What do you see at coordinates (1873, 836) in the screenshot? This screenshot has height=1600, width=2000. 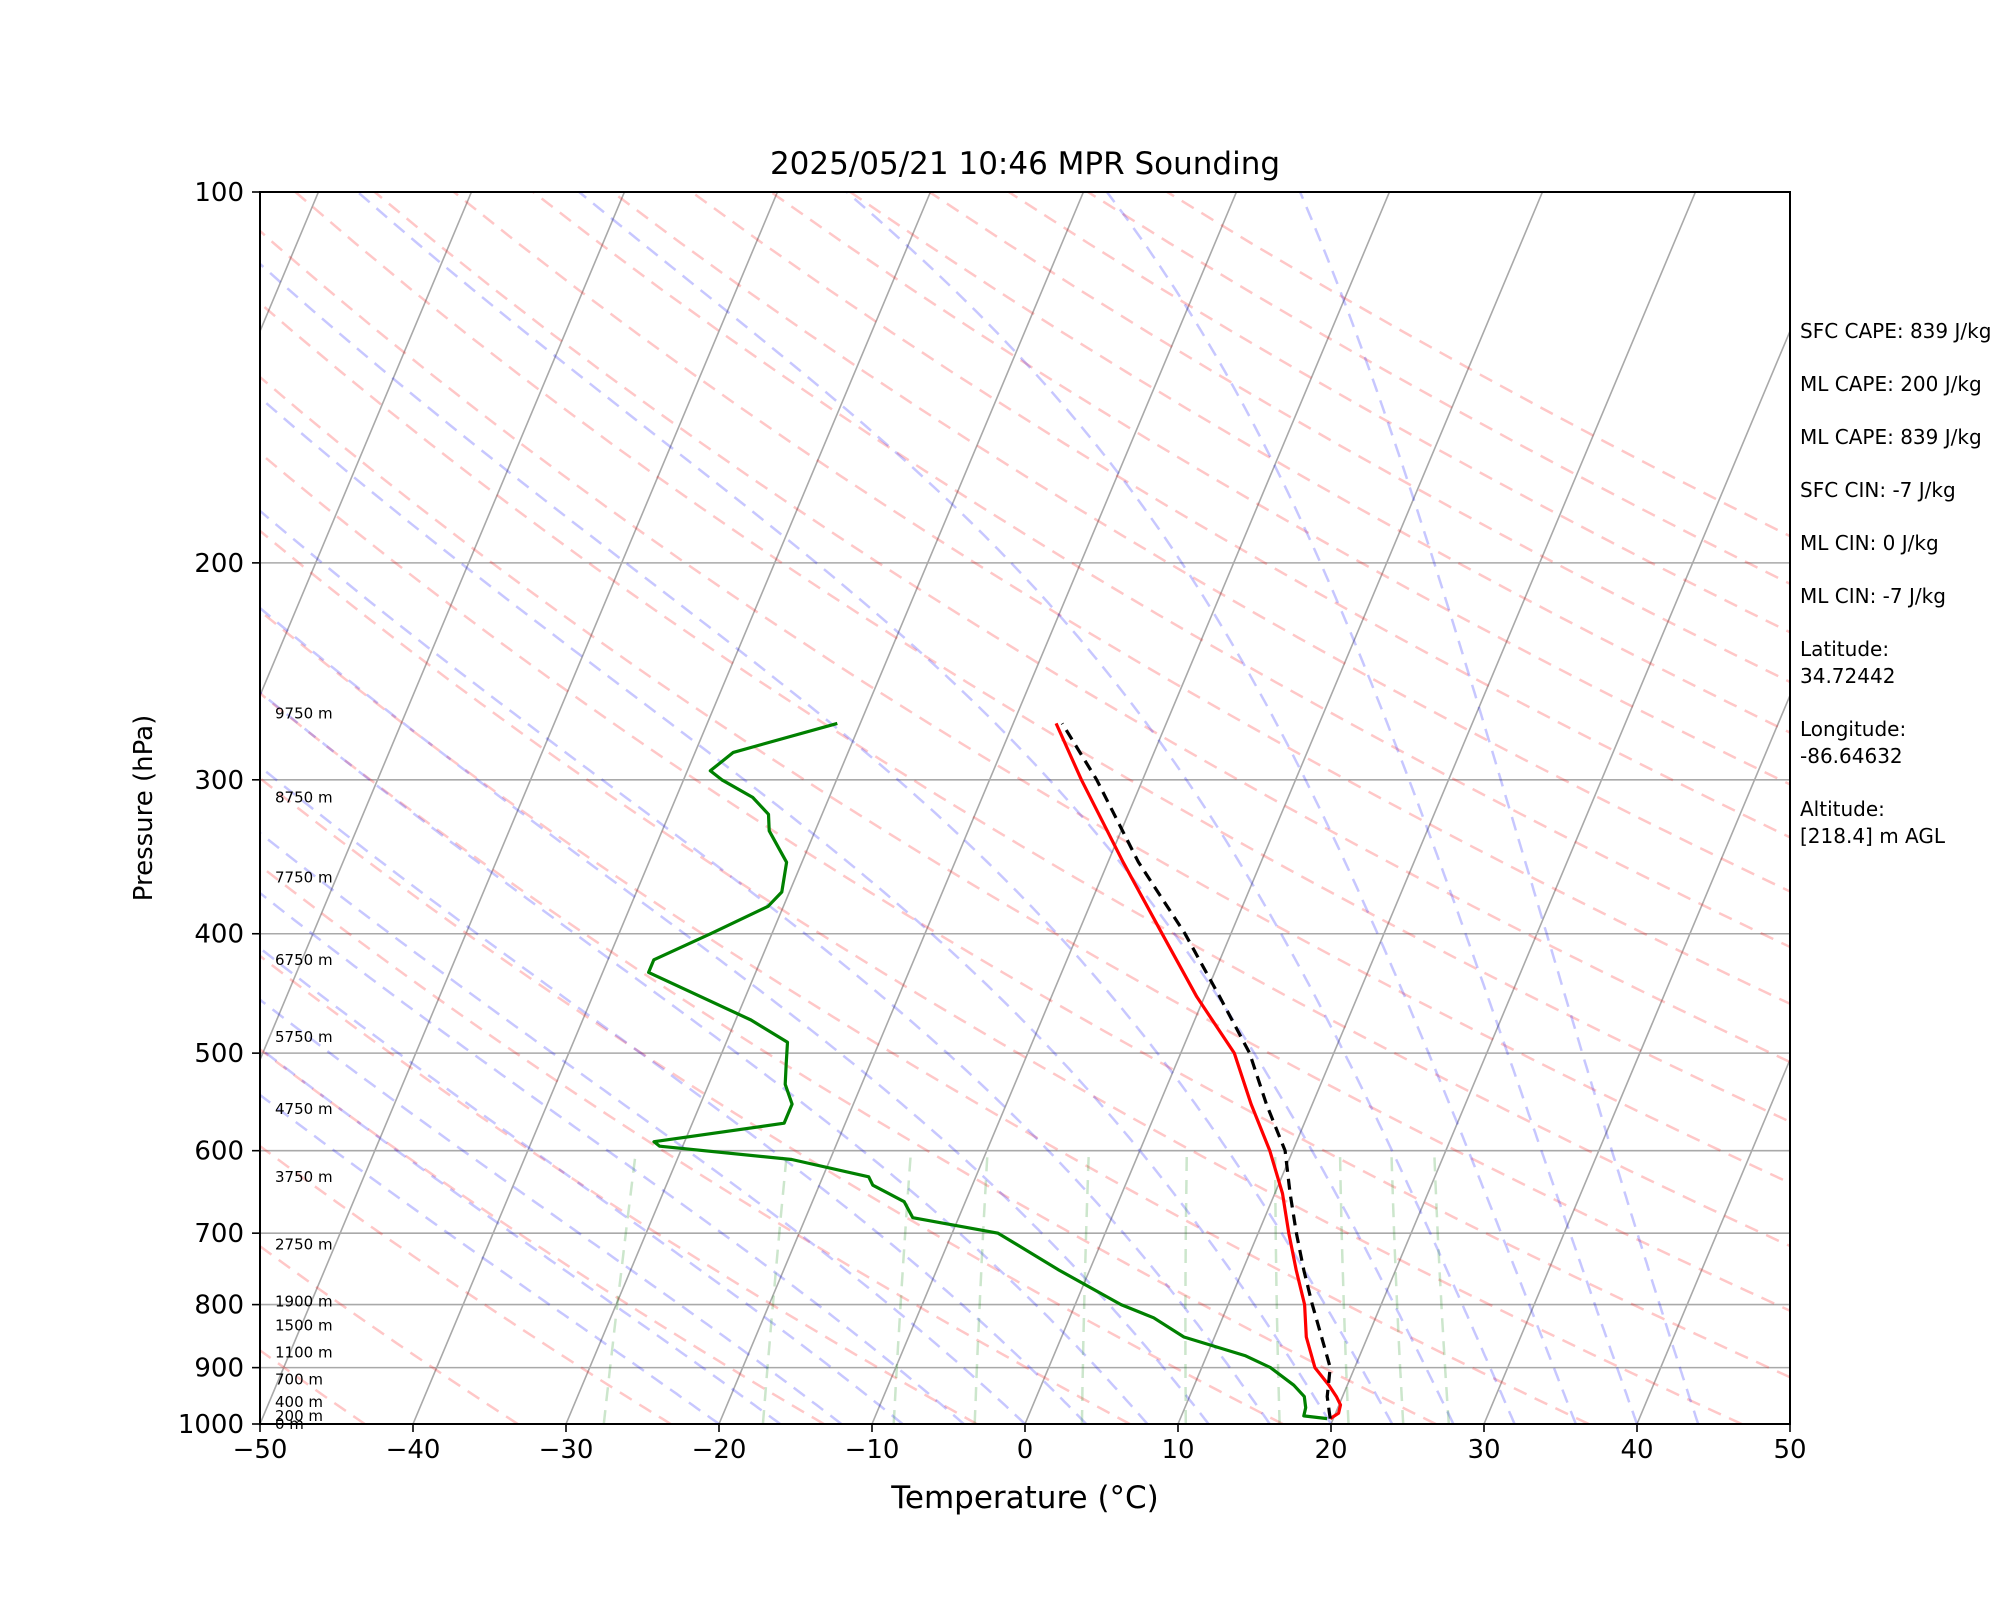 I see `stat-line: [218.4] m AGL` at bounding box center [1873, 836].